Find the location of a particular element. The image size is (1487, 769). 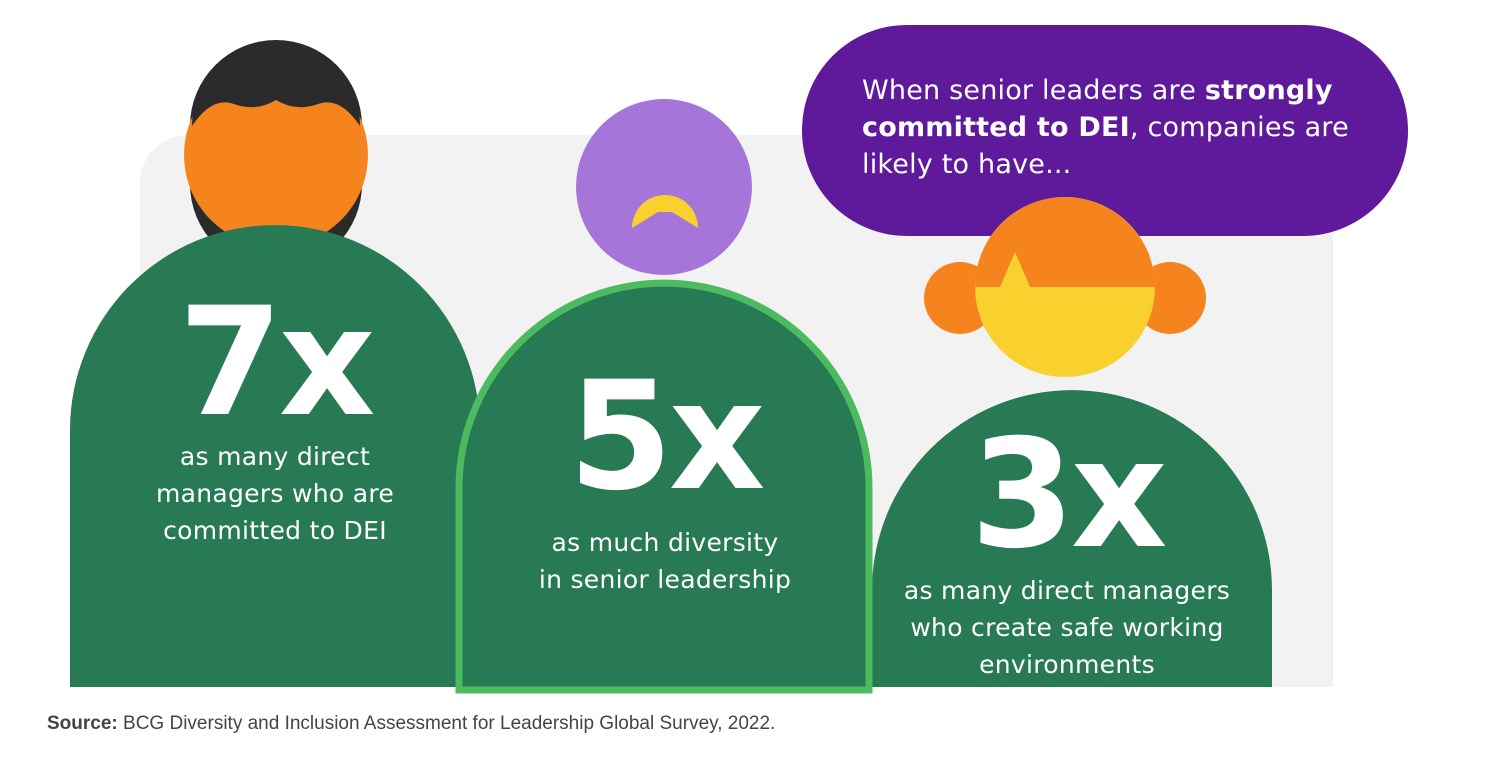

speech-bubble is located at coordinates (1105, 130).